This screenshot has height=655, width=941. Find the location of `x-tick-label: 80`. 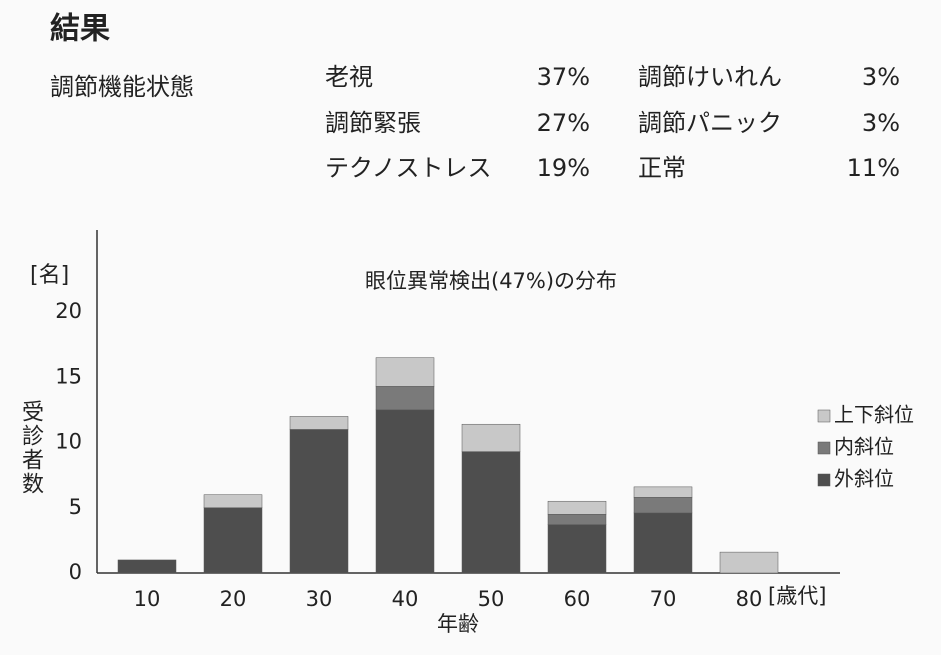

x-tick-label: 80 is located at coordinates (749, 599).